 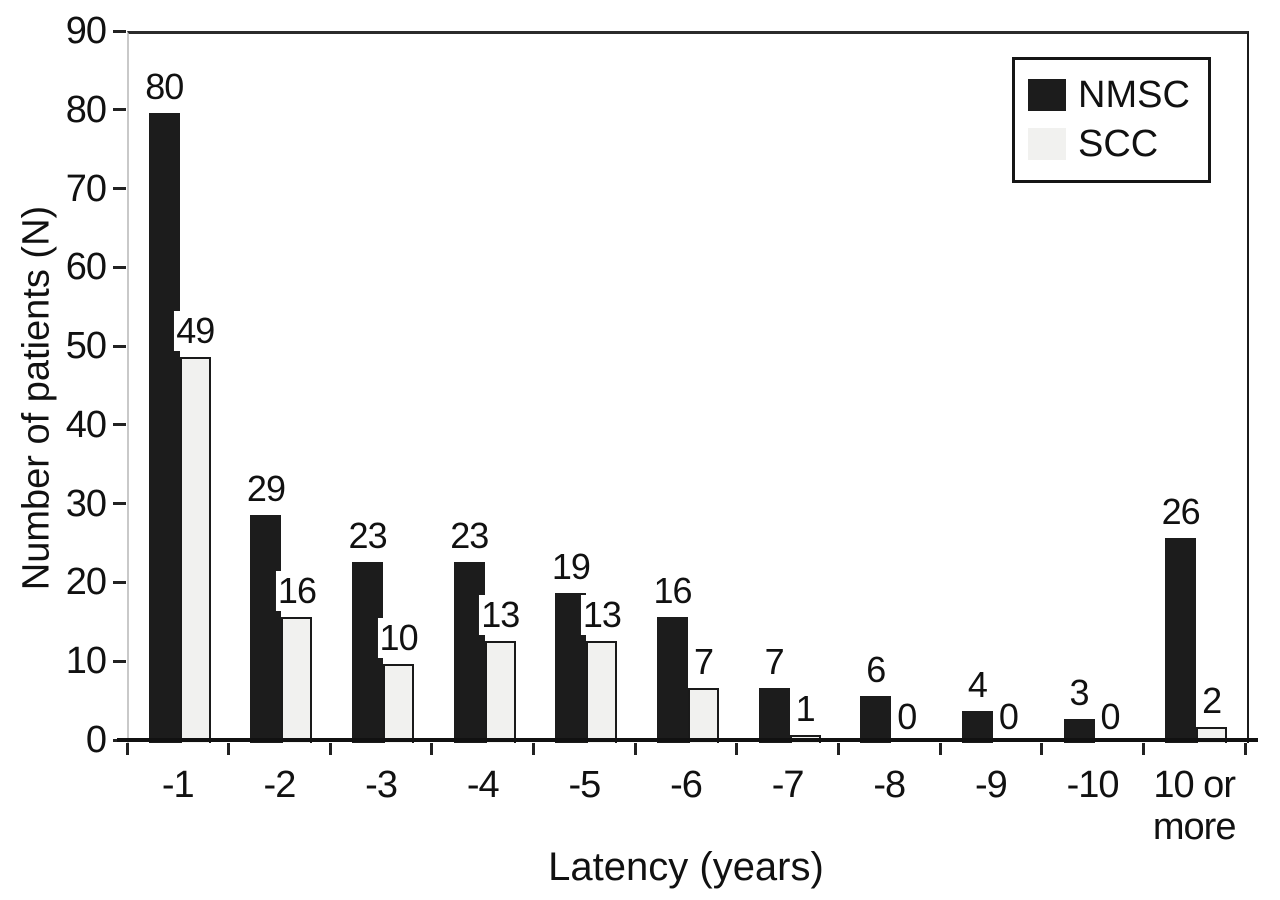 What do you see at coordinates (977, 727) in the screenshot?
I see `bar-nmsc--9` at bounding box center [977, 727].